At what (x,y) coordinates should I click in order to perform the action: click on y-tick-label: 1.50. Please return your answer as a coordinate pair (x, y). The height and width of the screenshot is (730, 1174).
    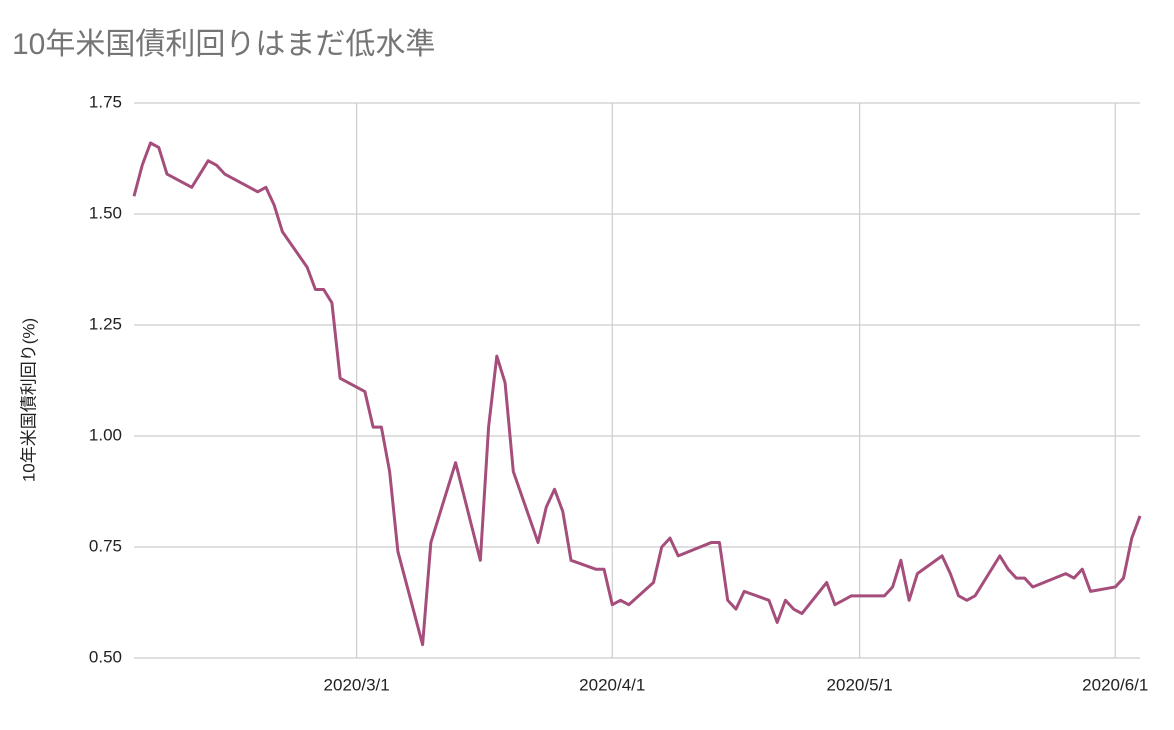
    Looking at the image, I should click on (105, 212).